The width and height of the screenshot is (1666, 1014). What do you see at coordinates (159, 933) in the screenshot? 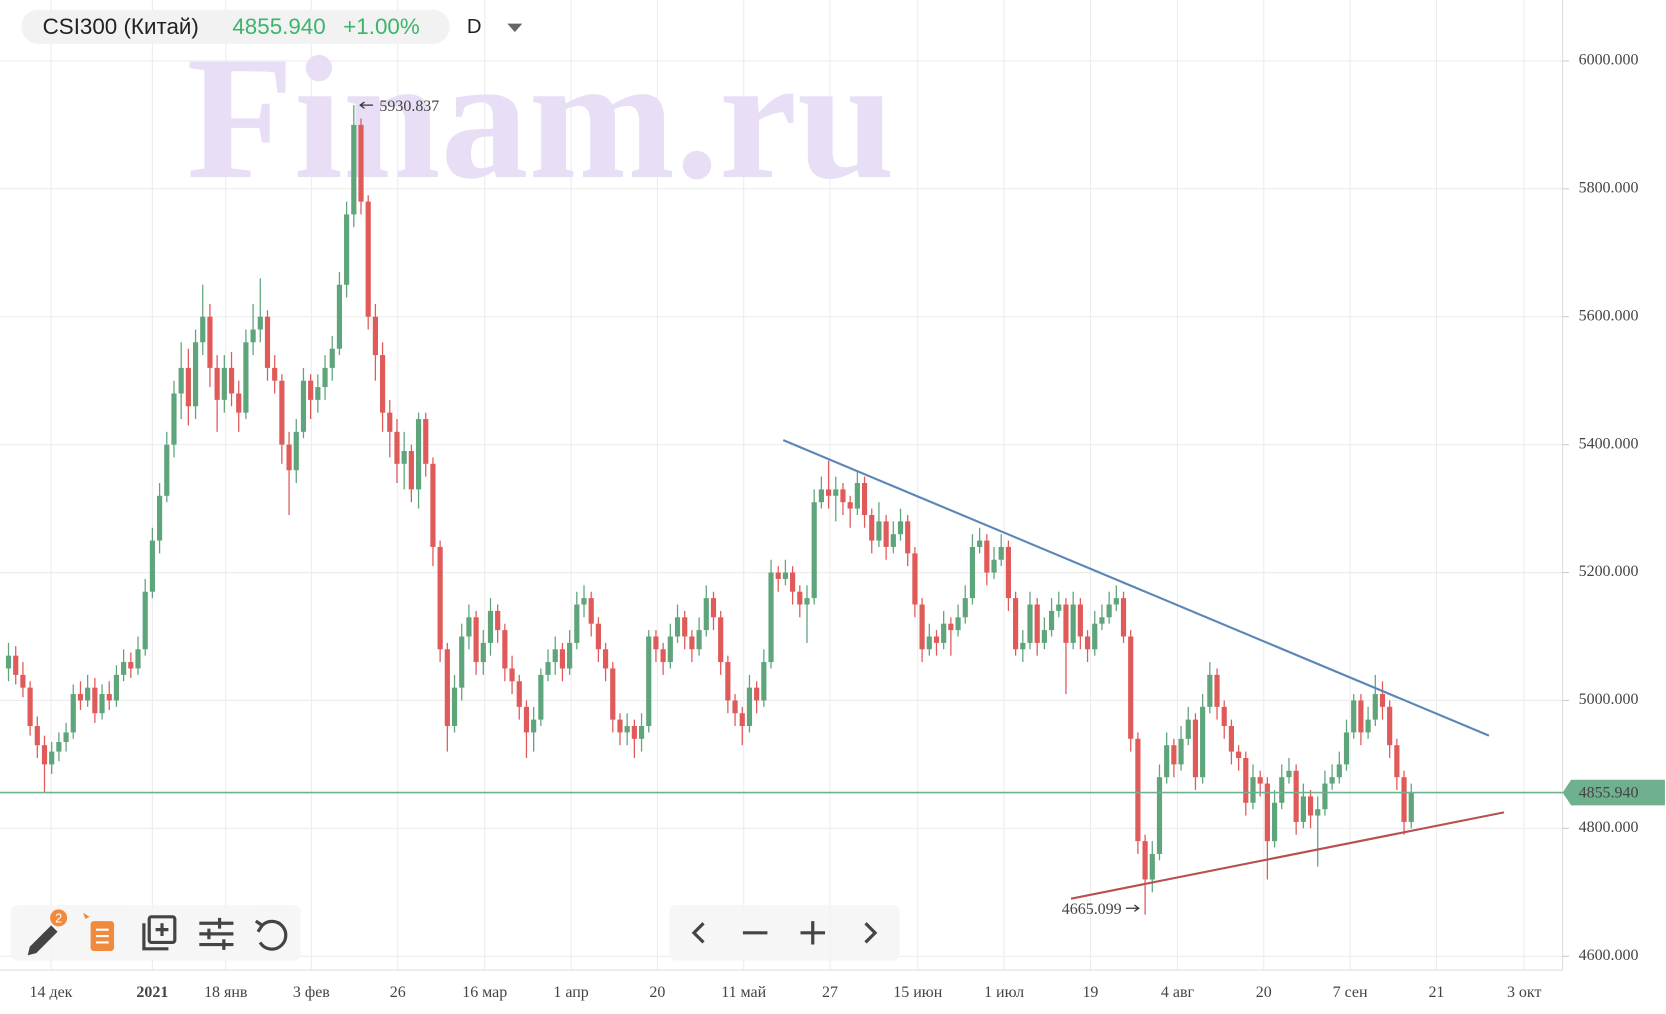
I see `add-tool` at bounding box center [159, 933].